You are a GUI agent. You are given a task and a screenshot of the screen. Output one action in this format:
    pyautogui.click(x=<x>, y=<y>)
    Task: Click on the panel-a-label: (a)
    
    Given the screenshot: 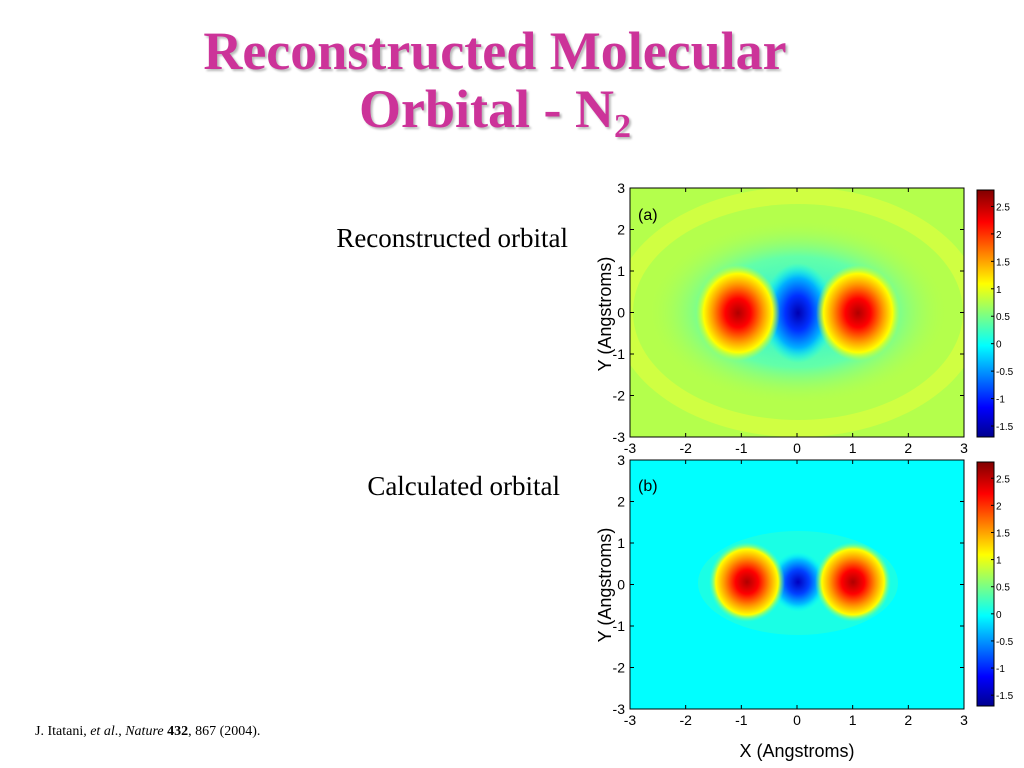 What is the action you would take?
    pyautogui.click(x=648, y=215)
    